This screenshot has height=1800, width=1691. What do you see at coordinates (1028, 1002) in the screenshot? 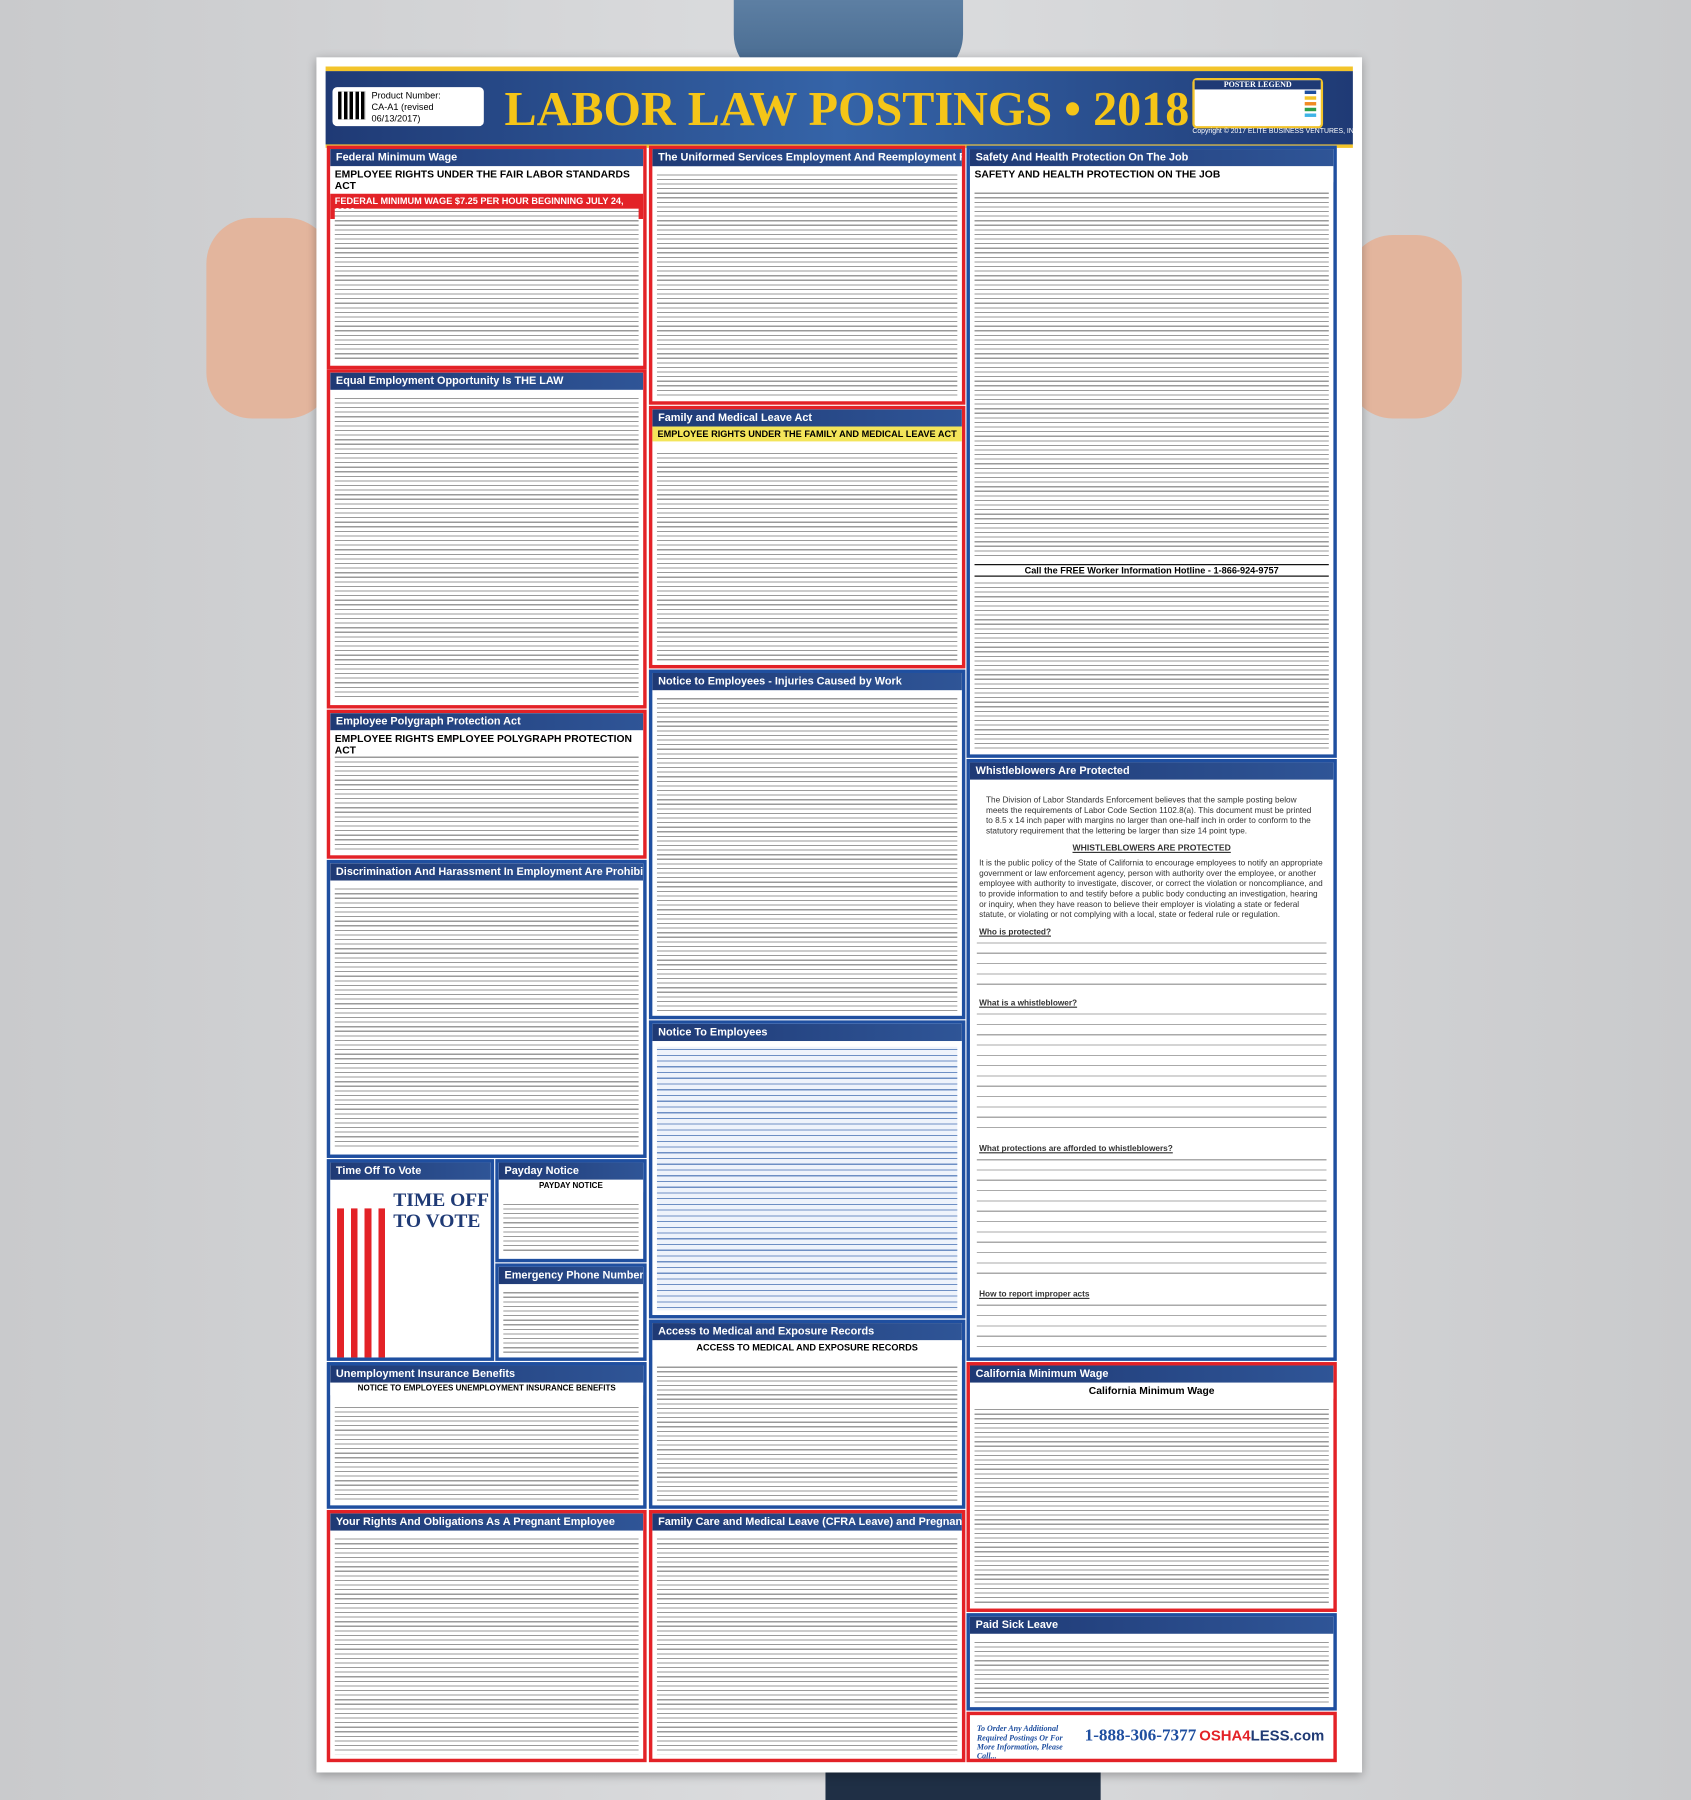
I see `what-whistleblower-heading: What is a whistleblower?` at bounding box center [1028, 1002].